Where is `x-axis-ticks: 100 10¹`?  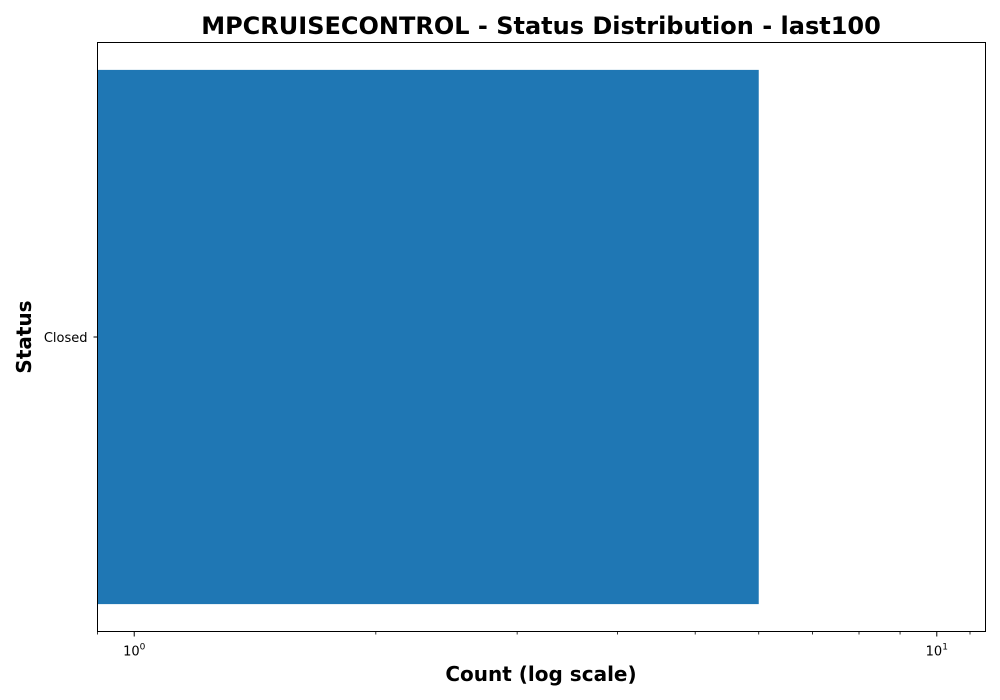
x-axis-ticks: 100 10¹ is located at coordinates (534, 645).